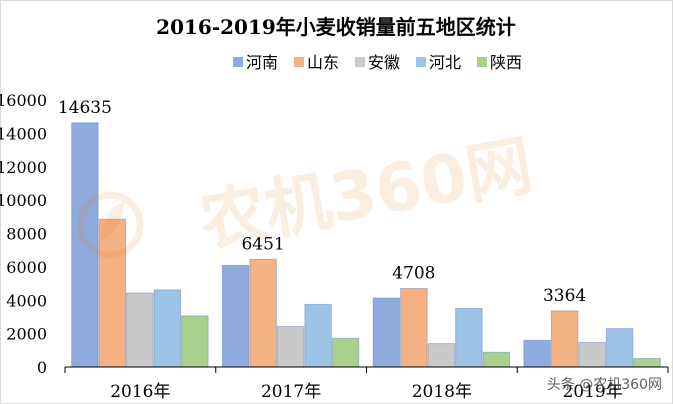 Image resolution: width=673 pixels, height=404 pixels. What do you see at coordinates (111, 222) in the screenshot?
I see `watermark-leaf-icon` at bounding box center [111, 222].